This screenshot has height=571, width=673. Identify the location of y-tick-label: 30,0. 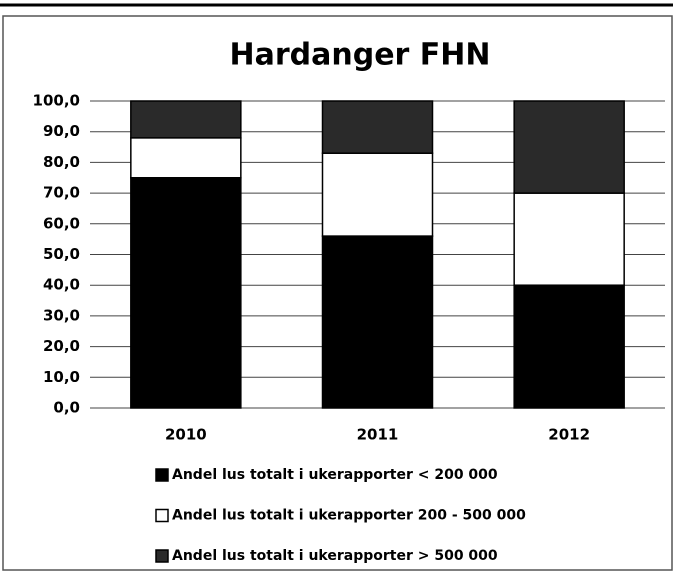
(61, 315).